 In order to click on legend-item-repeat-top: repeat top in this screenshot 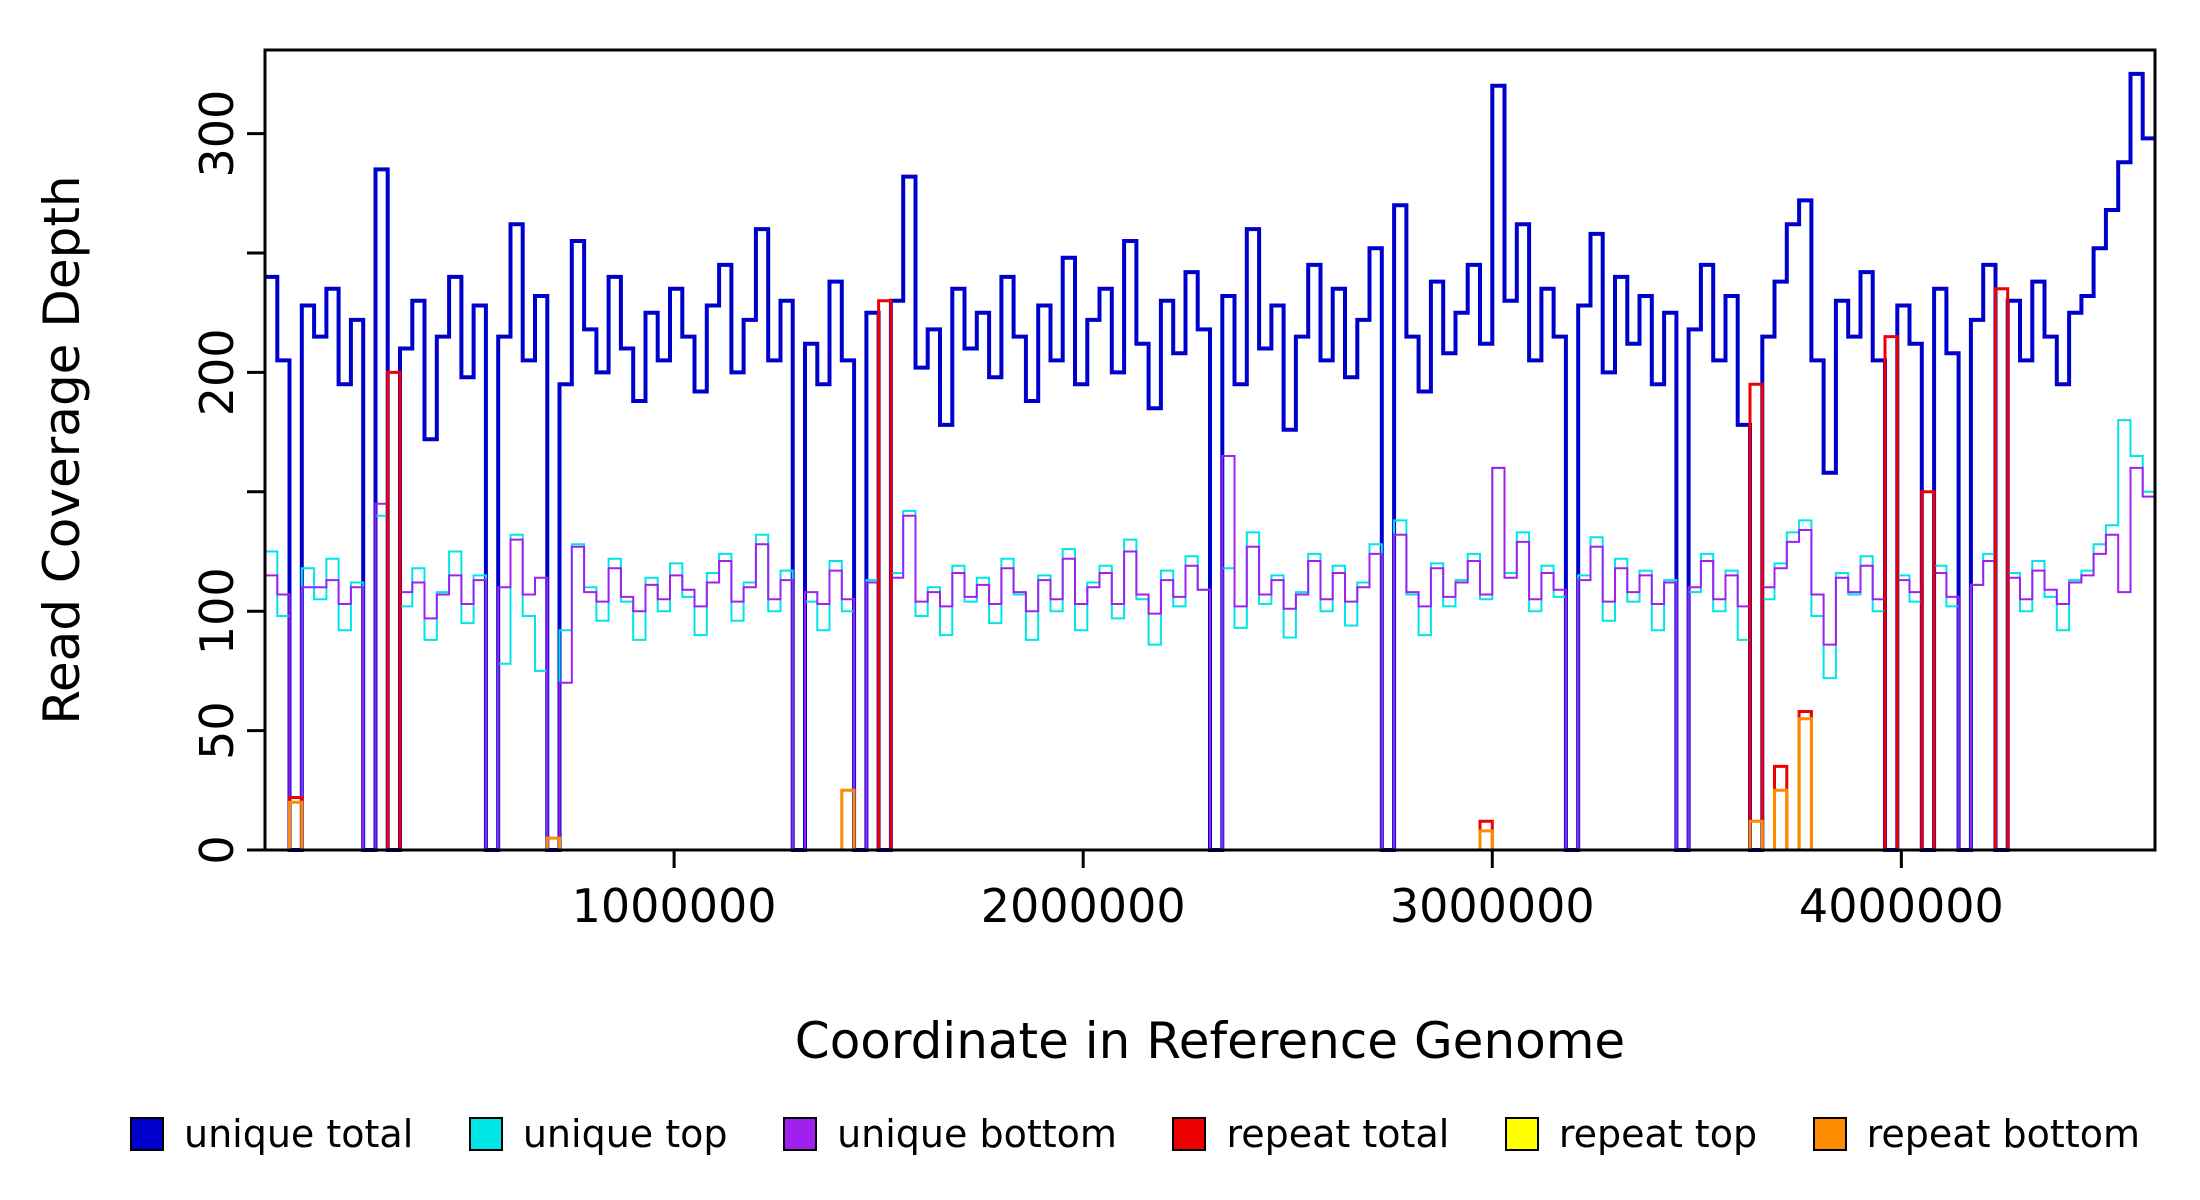, I will do `click(1631, 1134)`.